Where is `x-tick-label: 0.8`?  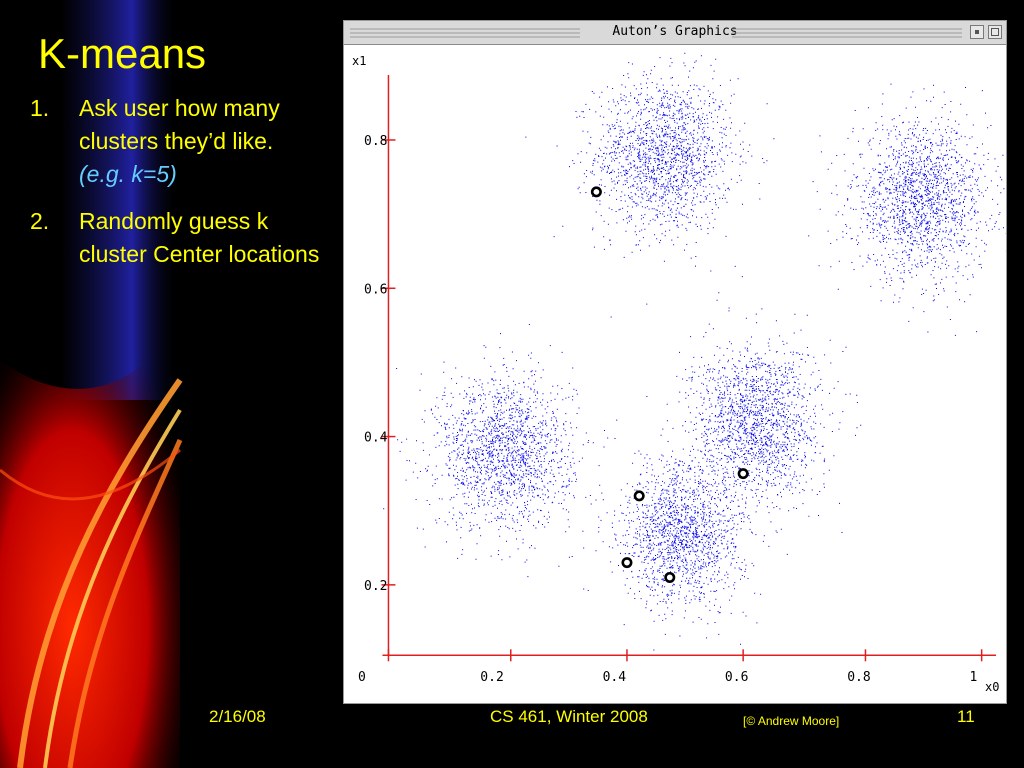 x-tick-label: 0.8 is located at coordinates (858, 677).